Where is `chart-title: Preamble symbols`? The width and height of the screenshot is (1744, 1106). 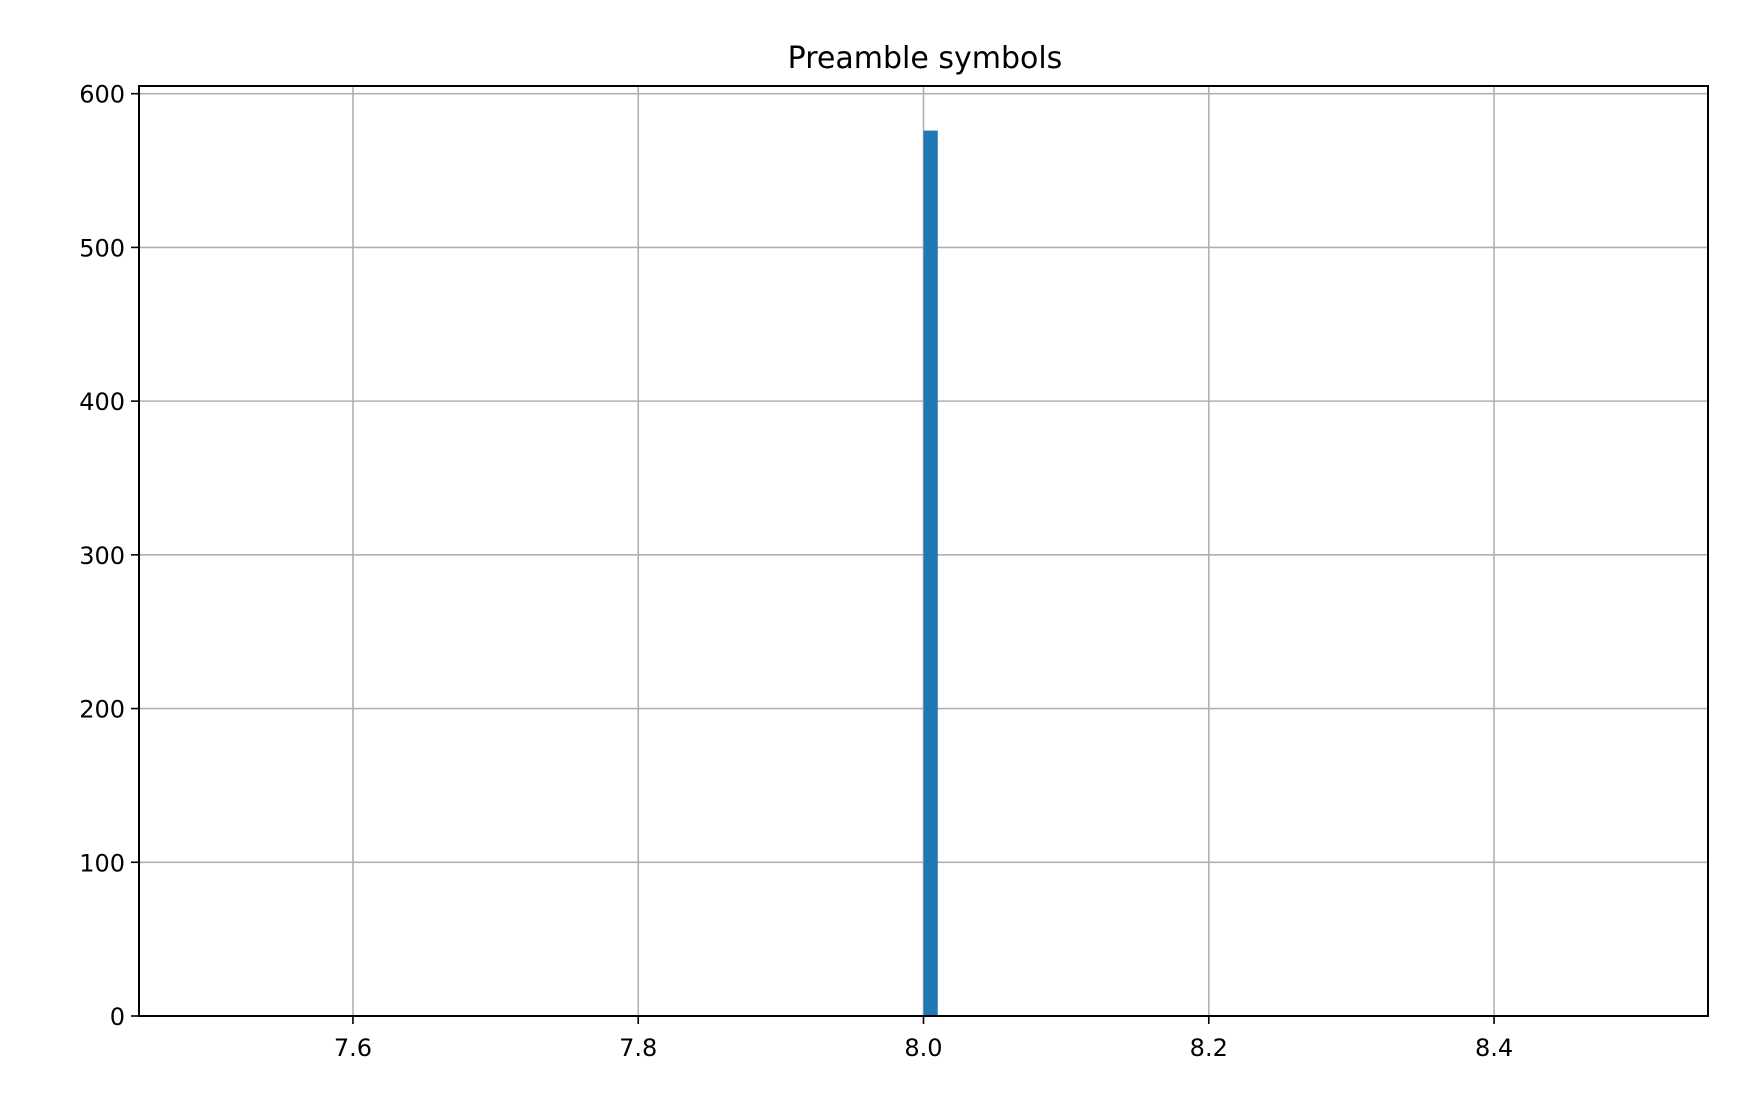
chart-title: Preamble symbols is located at coordinates (925, 58).